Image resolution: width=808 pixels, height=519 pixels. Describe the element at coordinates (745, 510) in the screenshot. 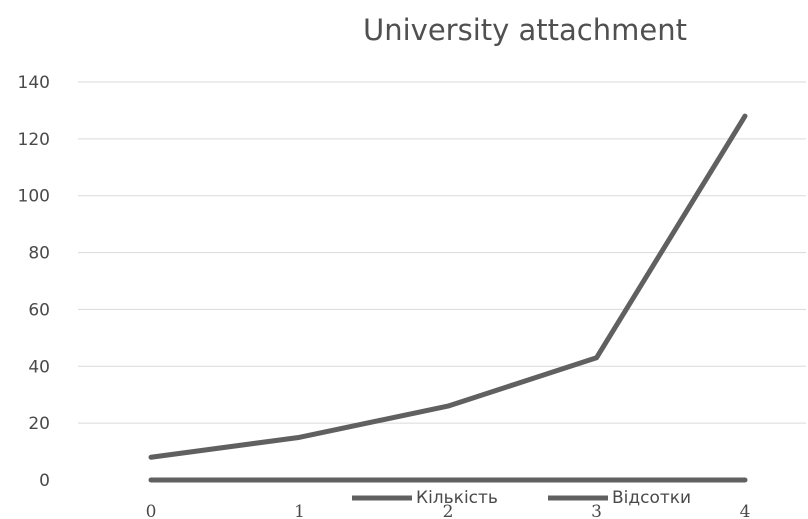

I see `x-tick-label: 4` at that location.